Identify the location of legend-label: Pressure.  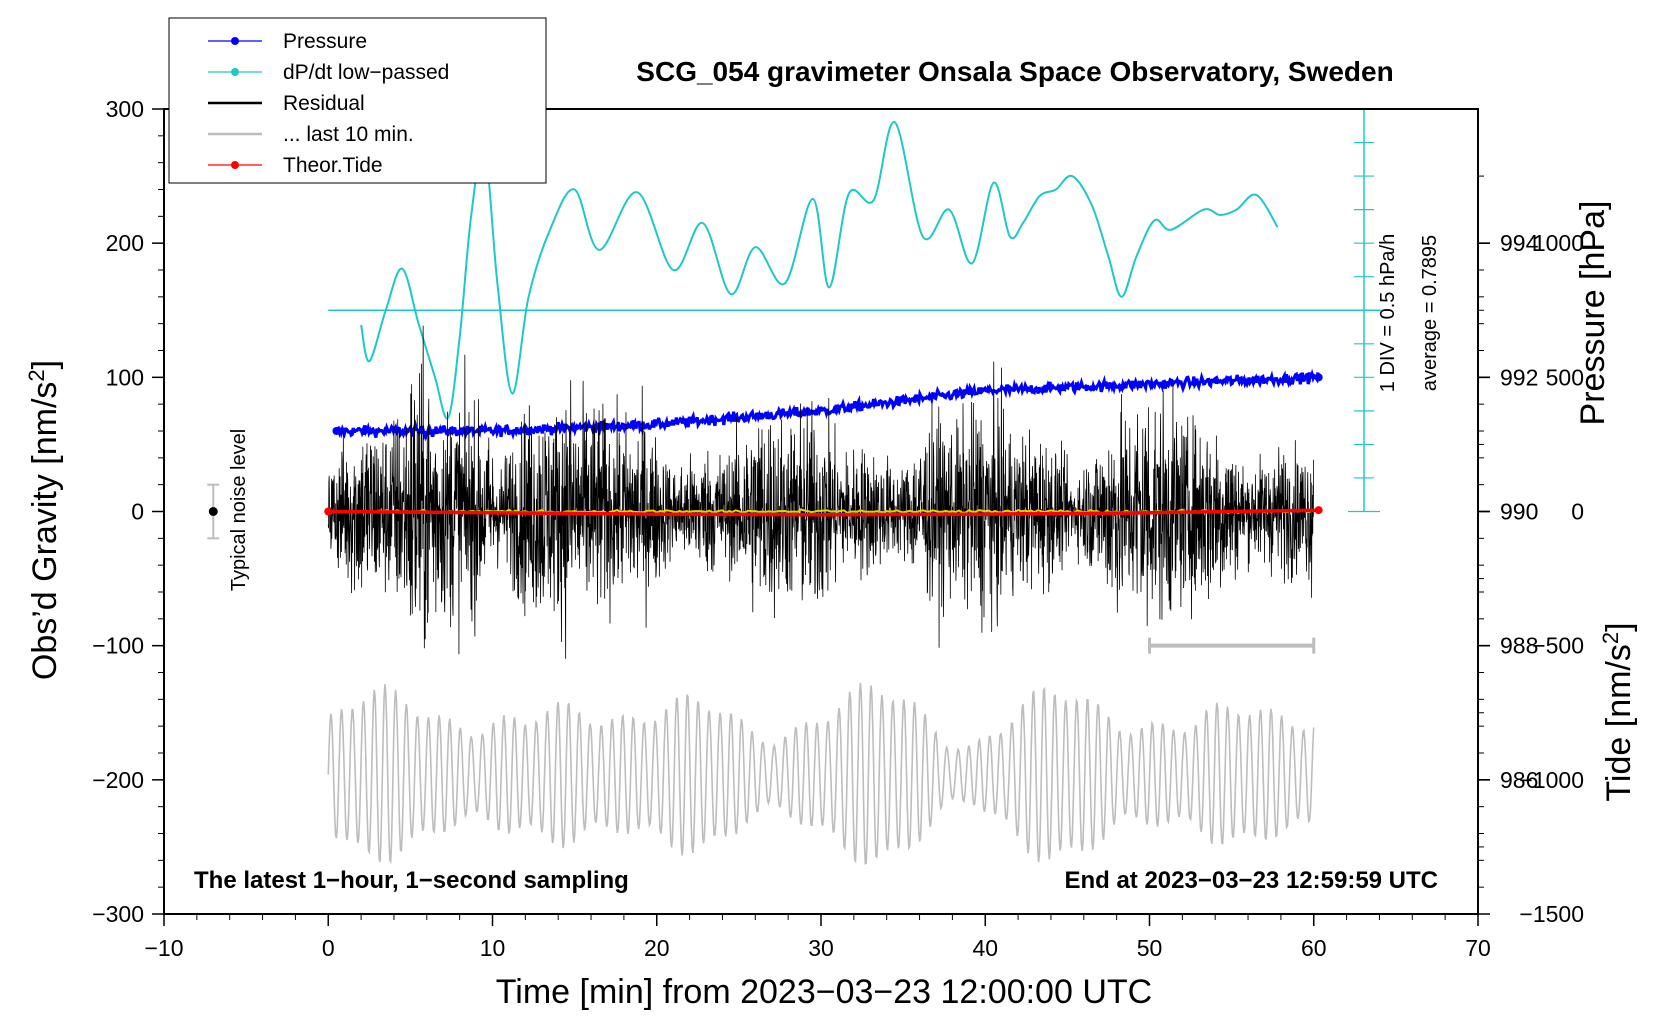
(325, 41).